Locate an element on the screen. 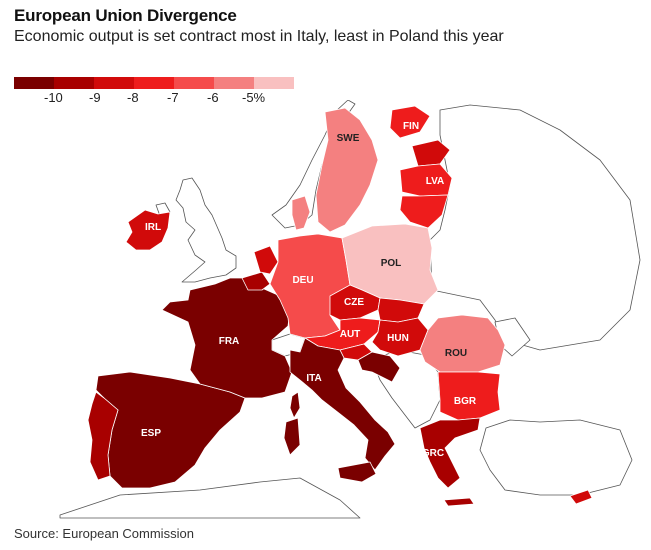 The width and height of the screenshot is (651, 550). label-rou: ROU is located at coordinates (456, 353).